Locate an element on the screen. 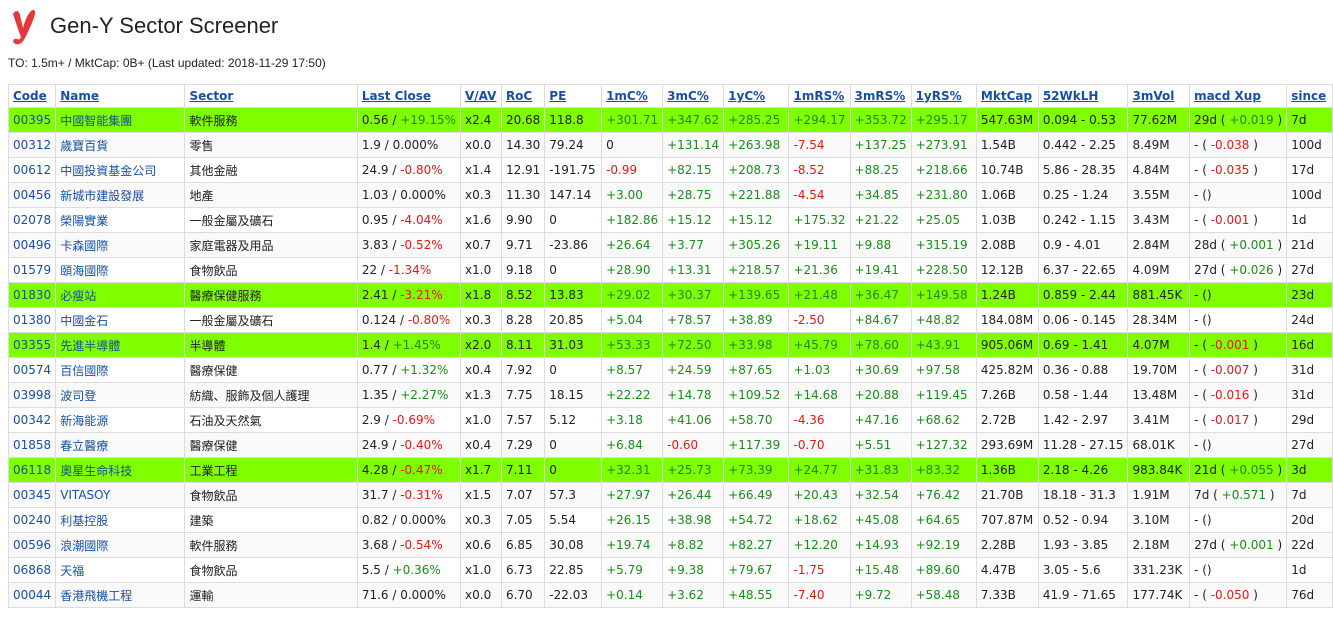 This screenshot has height=628, width=1333. cell-name: 浪潮國際 is located at coordinates (120, 545).